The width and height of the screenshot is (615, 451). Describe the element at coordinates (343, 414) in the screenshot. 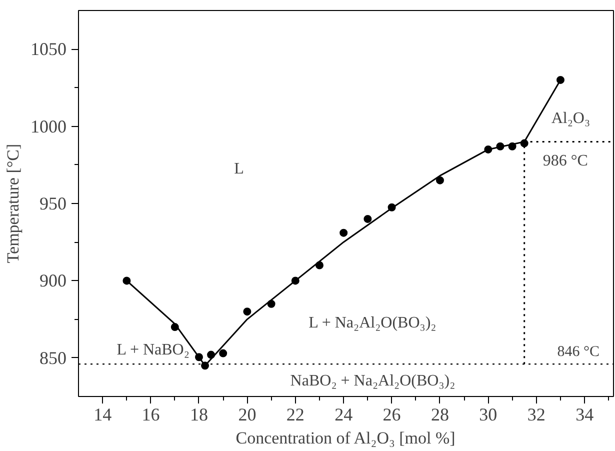

I see `x-tick-label: 24` at that location.